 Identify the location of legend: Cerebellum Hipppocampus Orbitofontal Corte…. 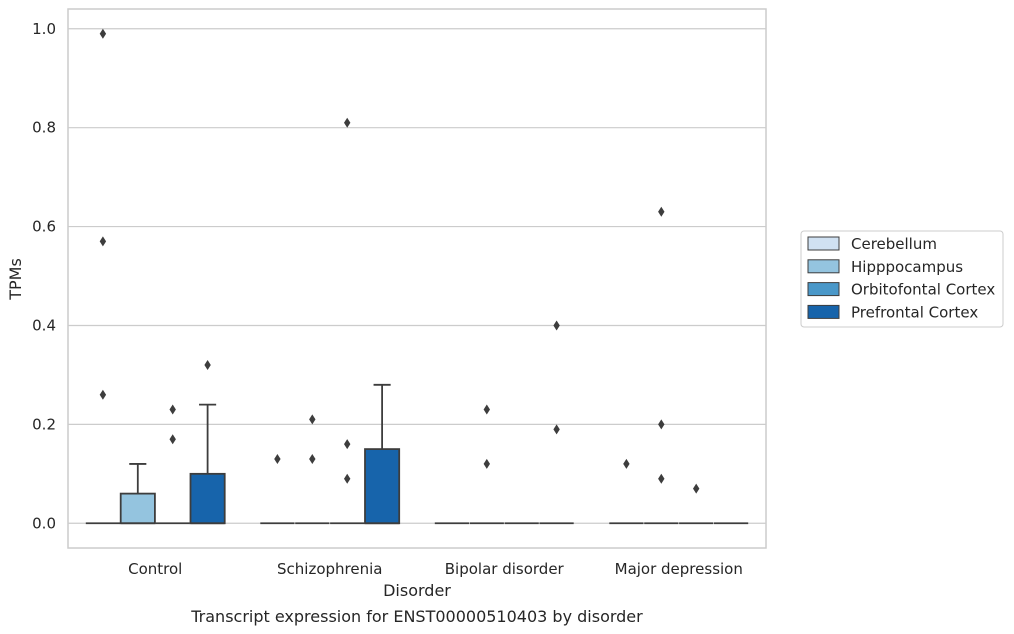
(902, 279).